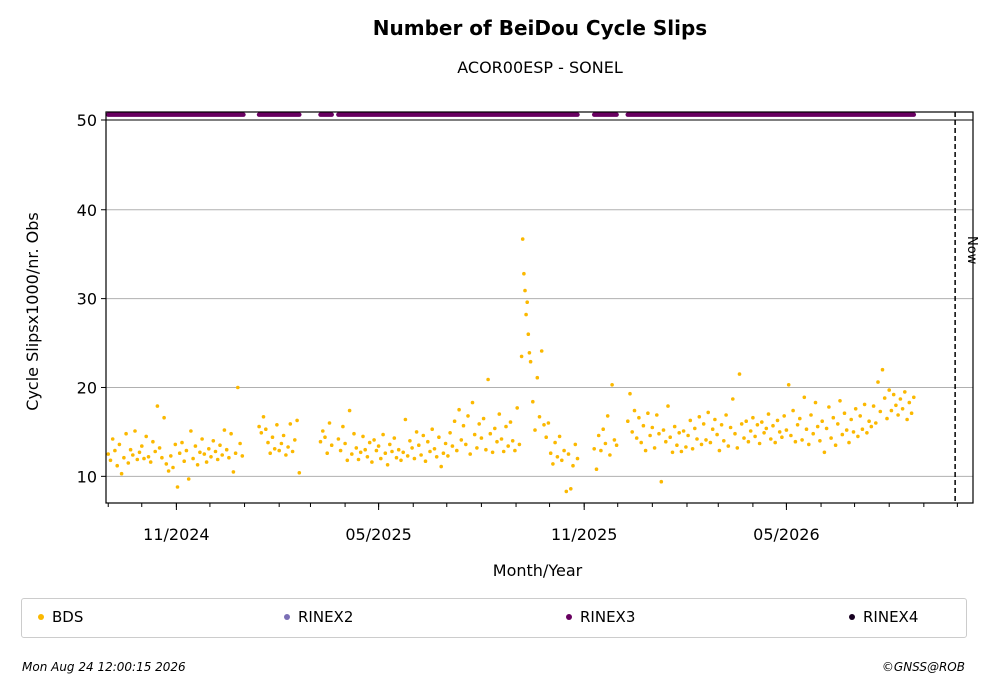  I want to click on chart-title: Number of BeiDou Cycle Slips, so click(540, 28).